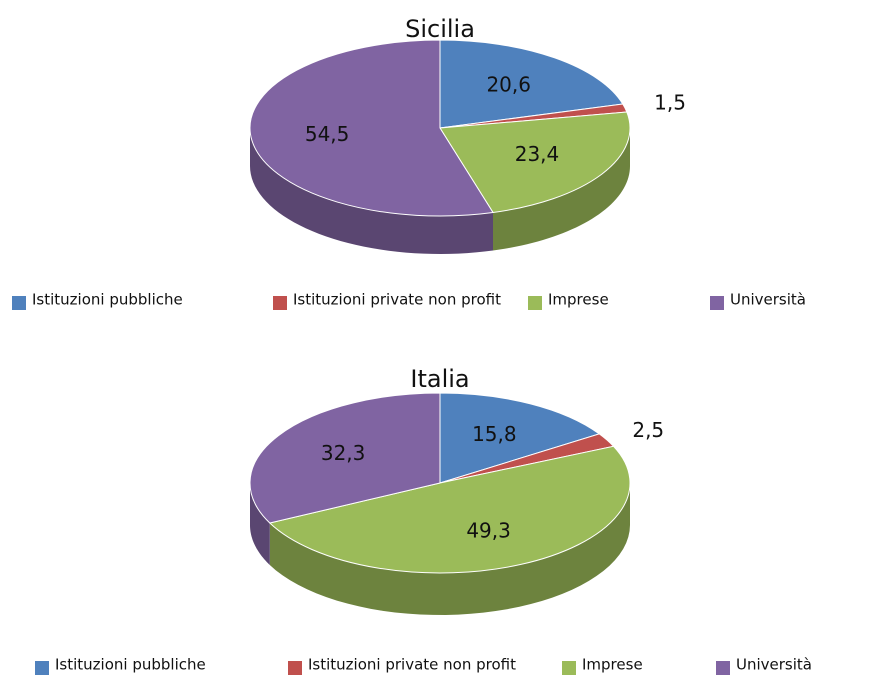  What do you see at coordinates (508, 84) in the screenshot?
I see `data-label: 20,6` at bounding box center [508, 84].